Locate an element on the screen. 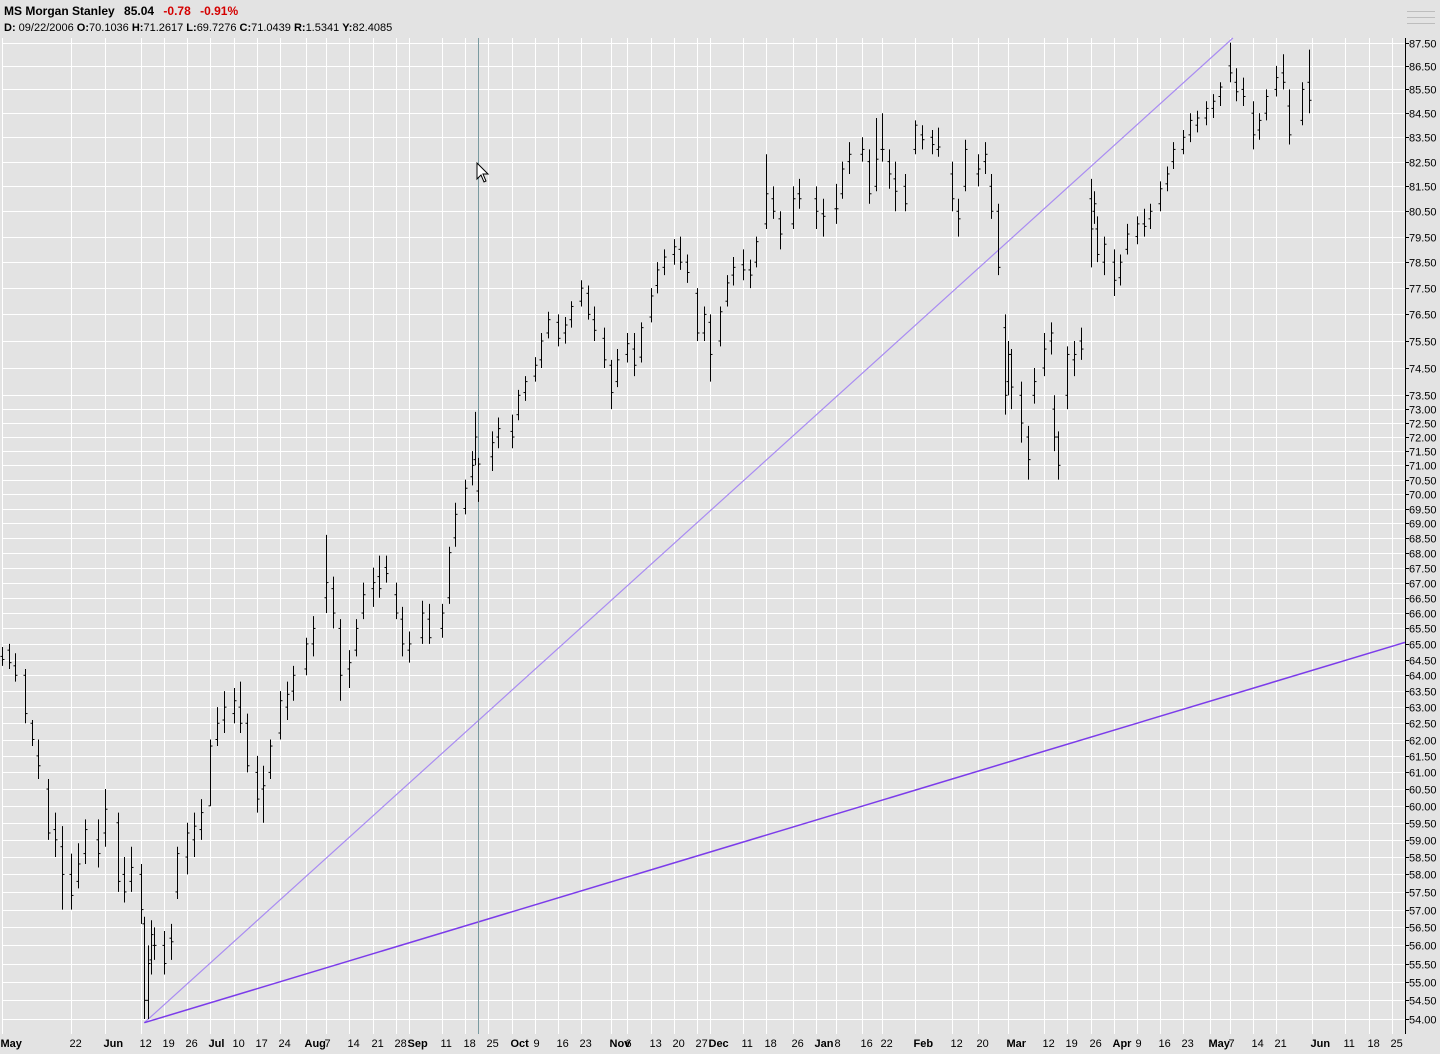 The height and width of the screenshot is (1054, 1440). y-tick-label: 65.50 is located at coordinates (1423, 630).